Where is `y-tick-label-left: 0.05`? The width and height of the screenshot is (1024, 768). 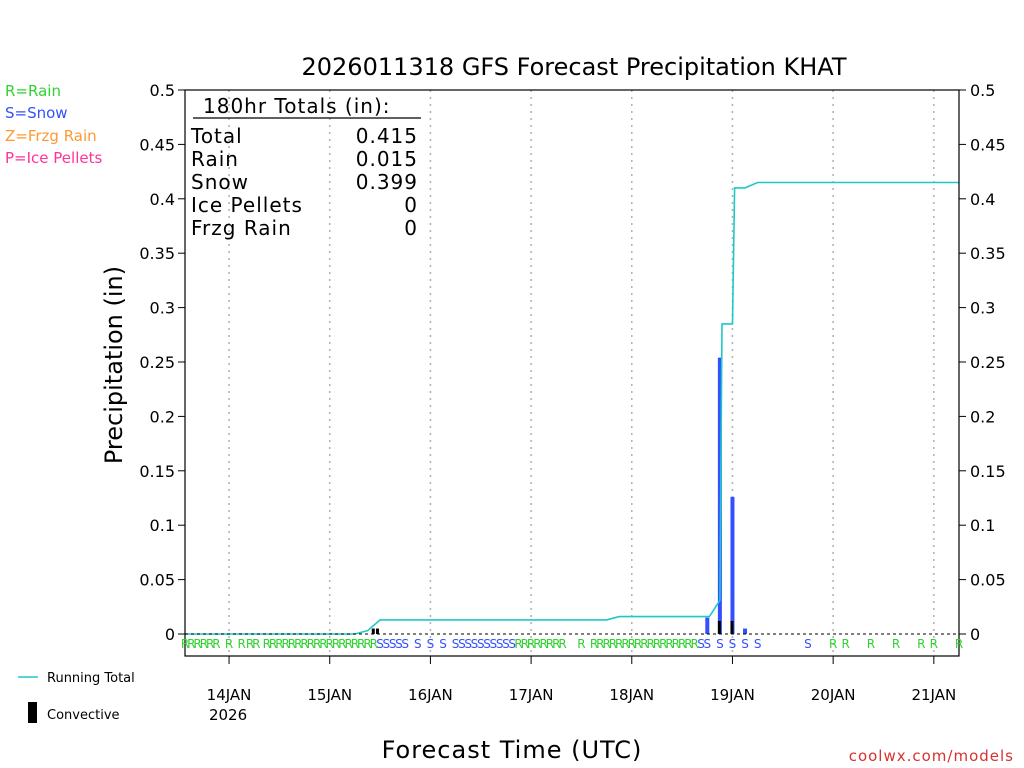
y-tick-label-left: 0.05 is located at coordinates (157, 580).